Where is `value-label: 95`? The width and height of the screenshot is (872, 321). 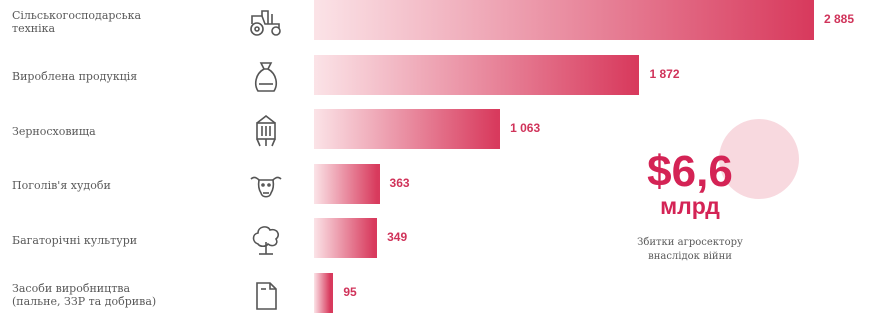 value-label: 95 is located at coordinates (350, 291).